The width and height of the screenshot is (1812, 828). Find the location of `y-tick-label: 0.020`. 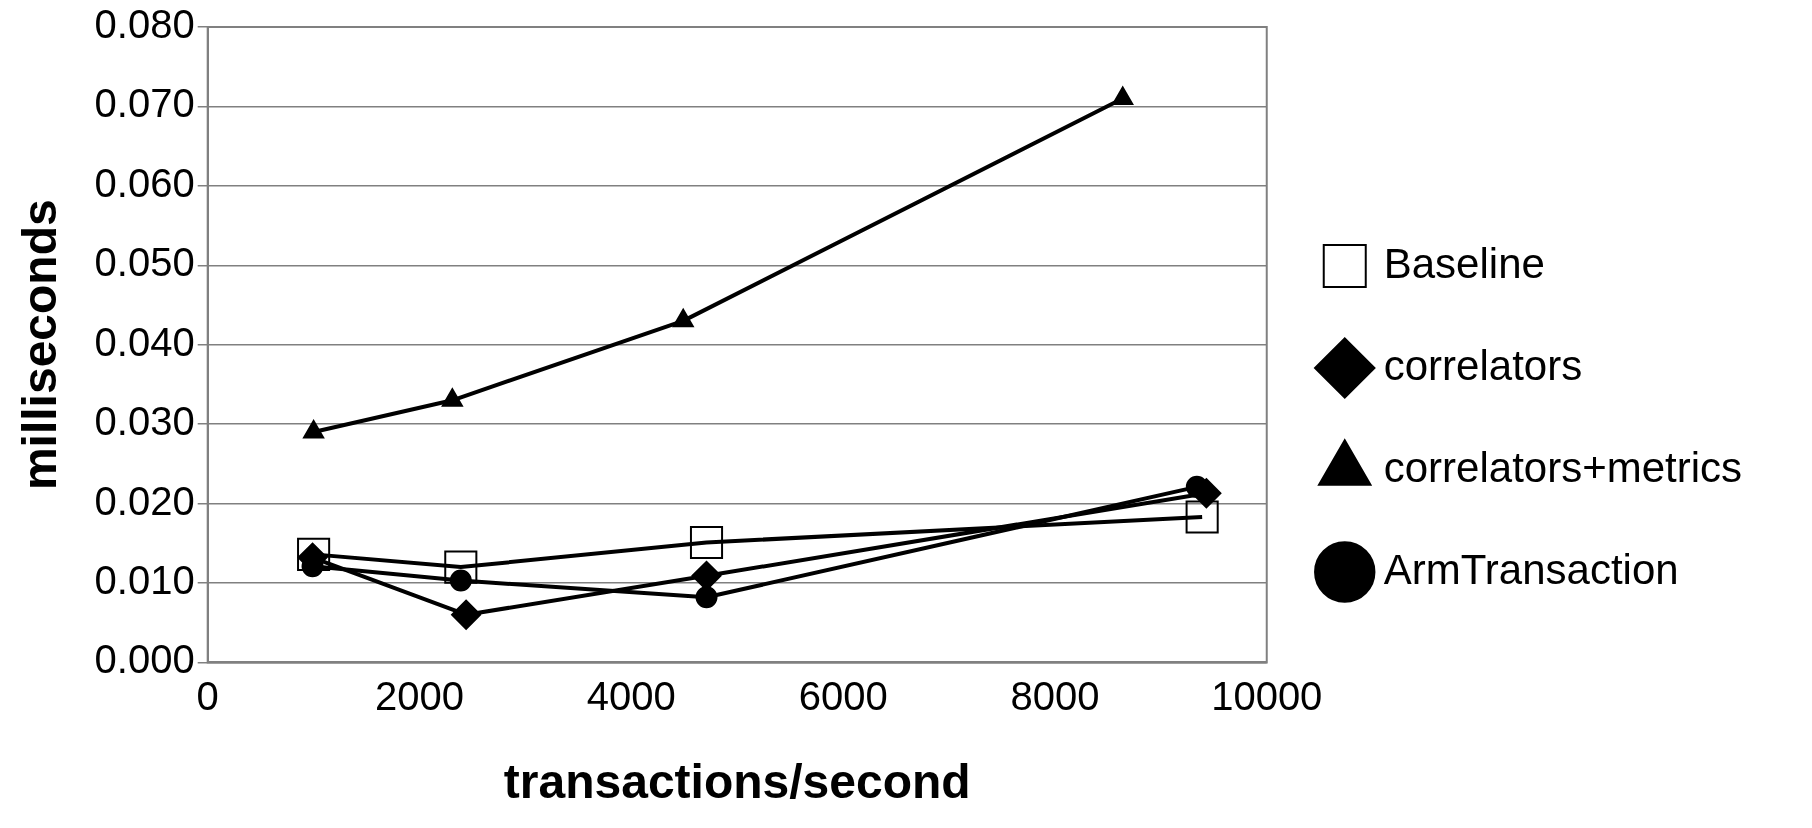

y-tick-label: 0.020 is located at coordinates (144, 500).